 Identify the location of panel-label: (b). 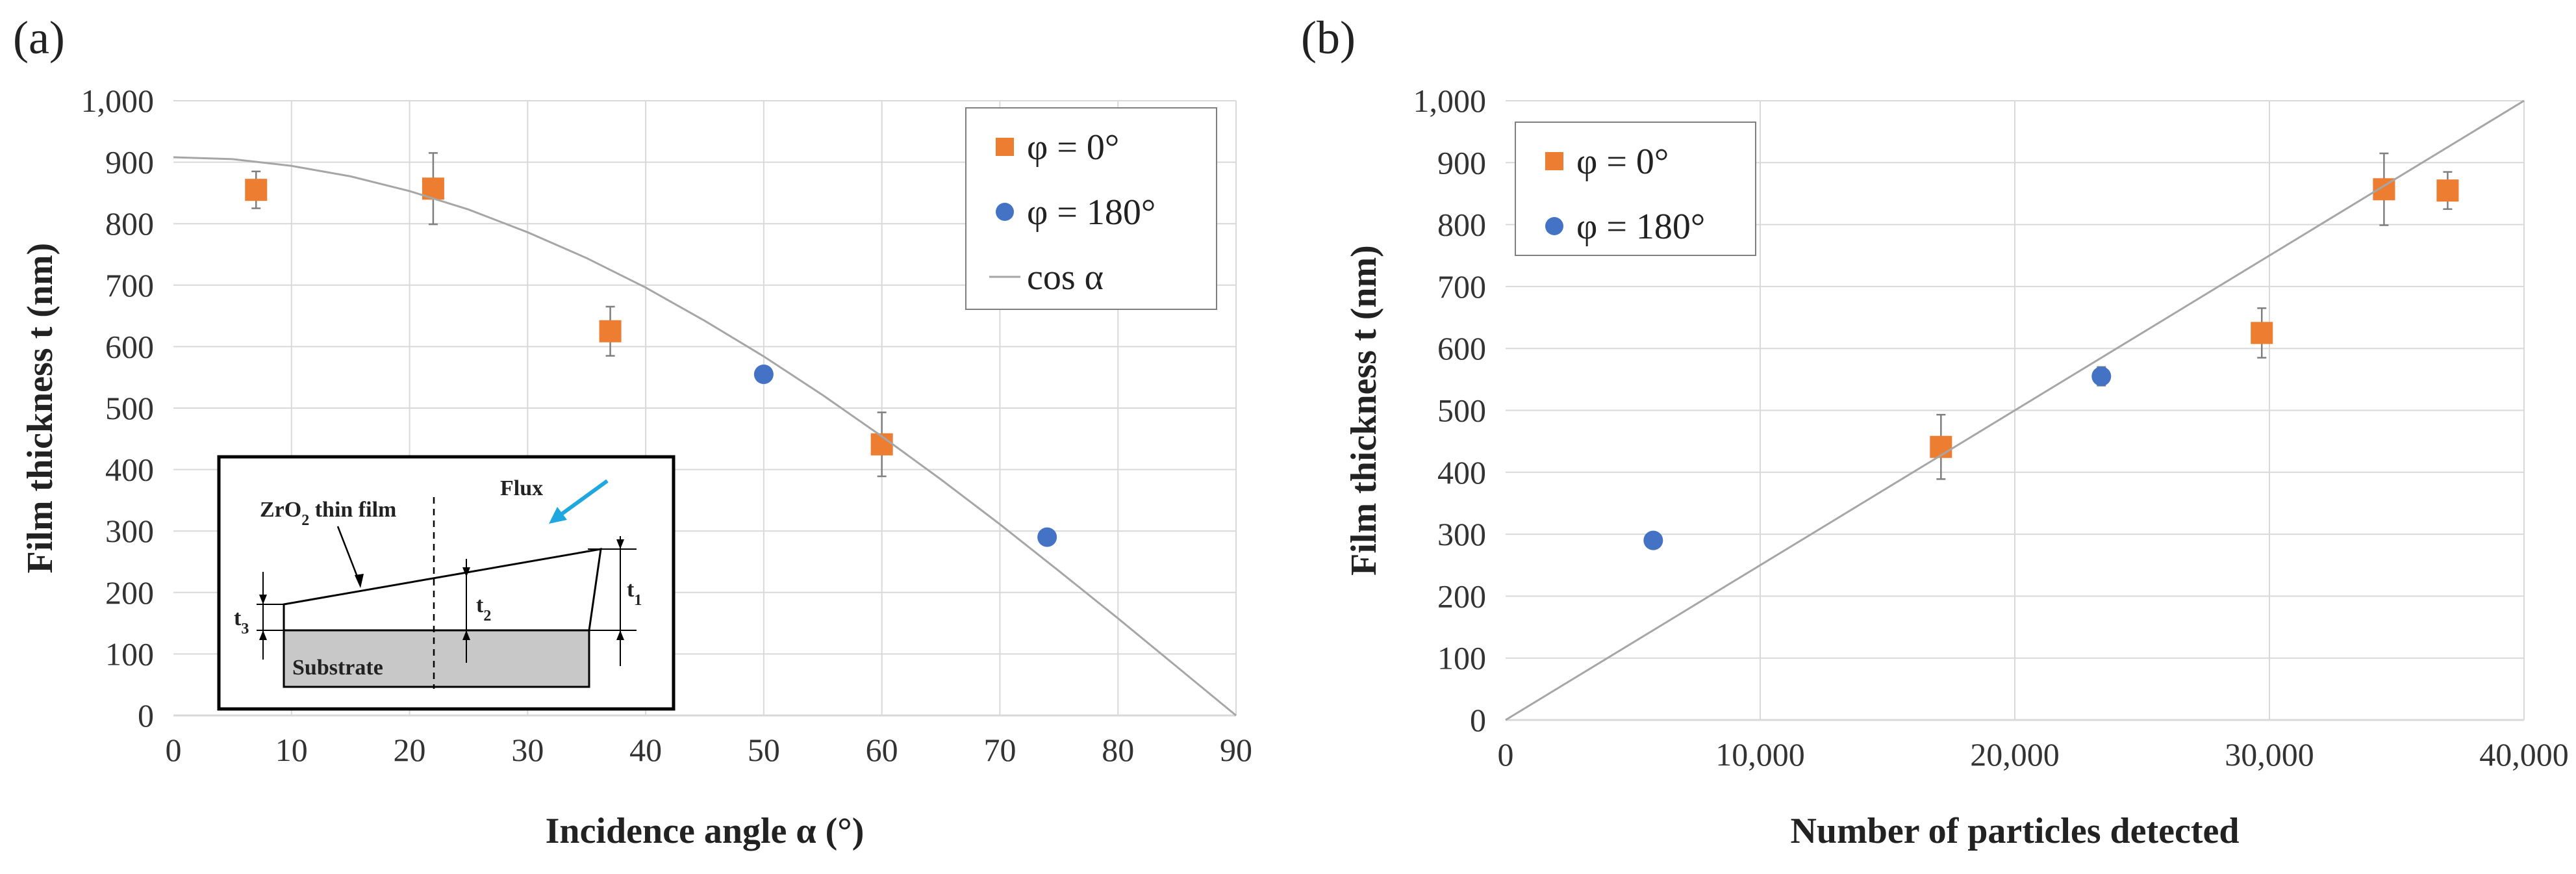
(1328, 38).